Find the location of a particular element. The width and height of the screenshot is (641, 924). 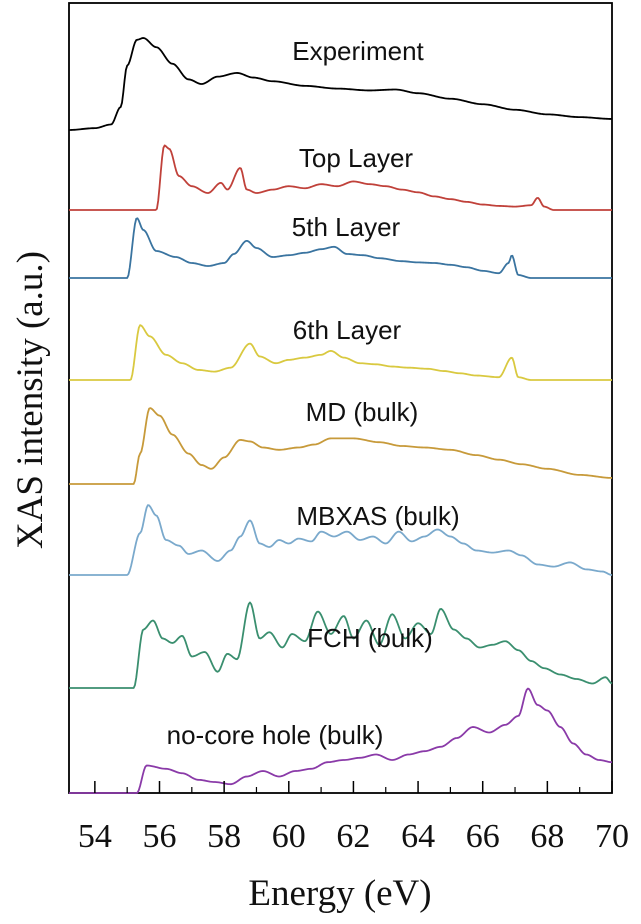

curve-label: 6th Layer is located at coordinates (347, 330).